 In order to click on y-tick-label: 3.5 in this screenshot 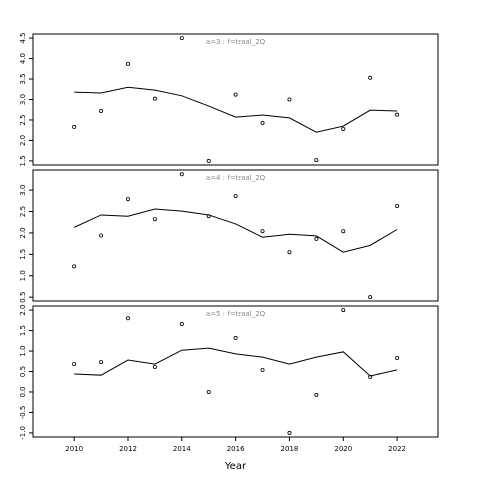, I will do `click(23, 78)`.